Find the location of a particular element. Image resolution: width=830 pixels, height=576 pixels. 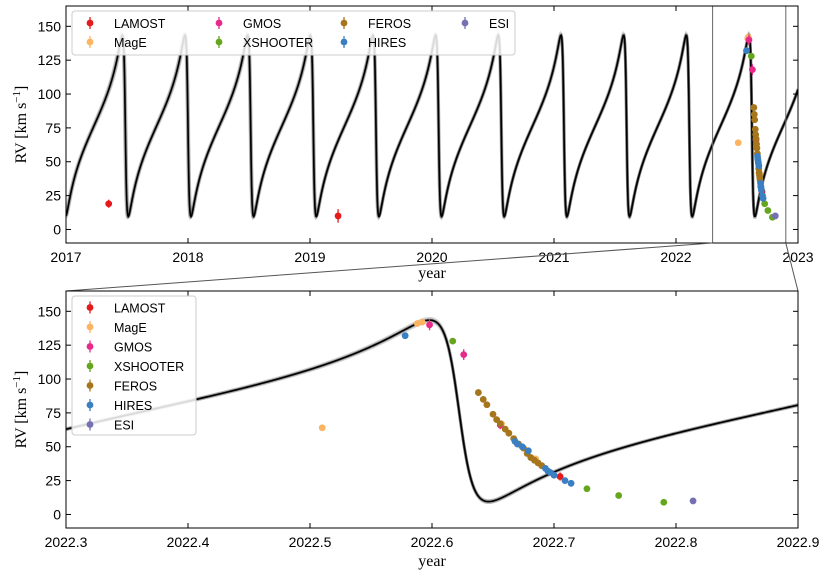

bottom-data-points is located at coordinates (507, 412).